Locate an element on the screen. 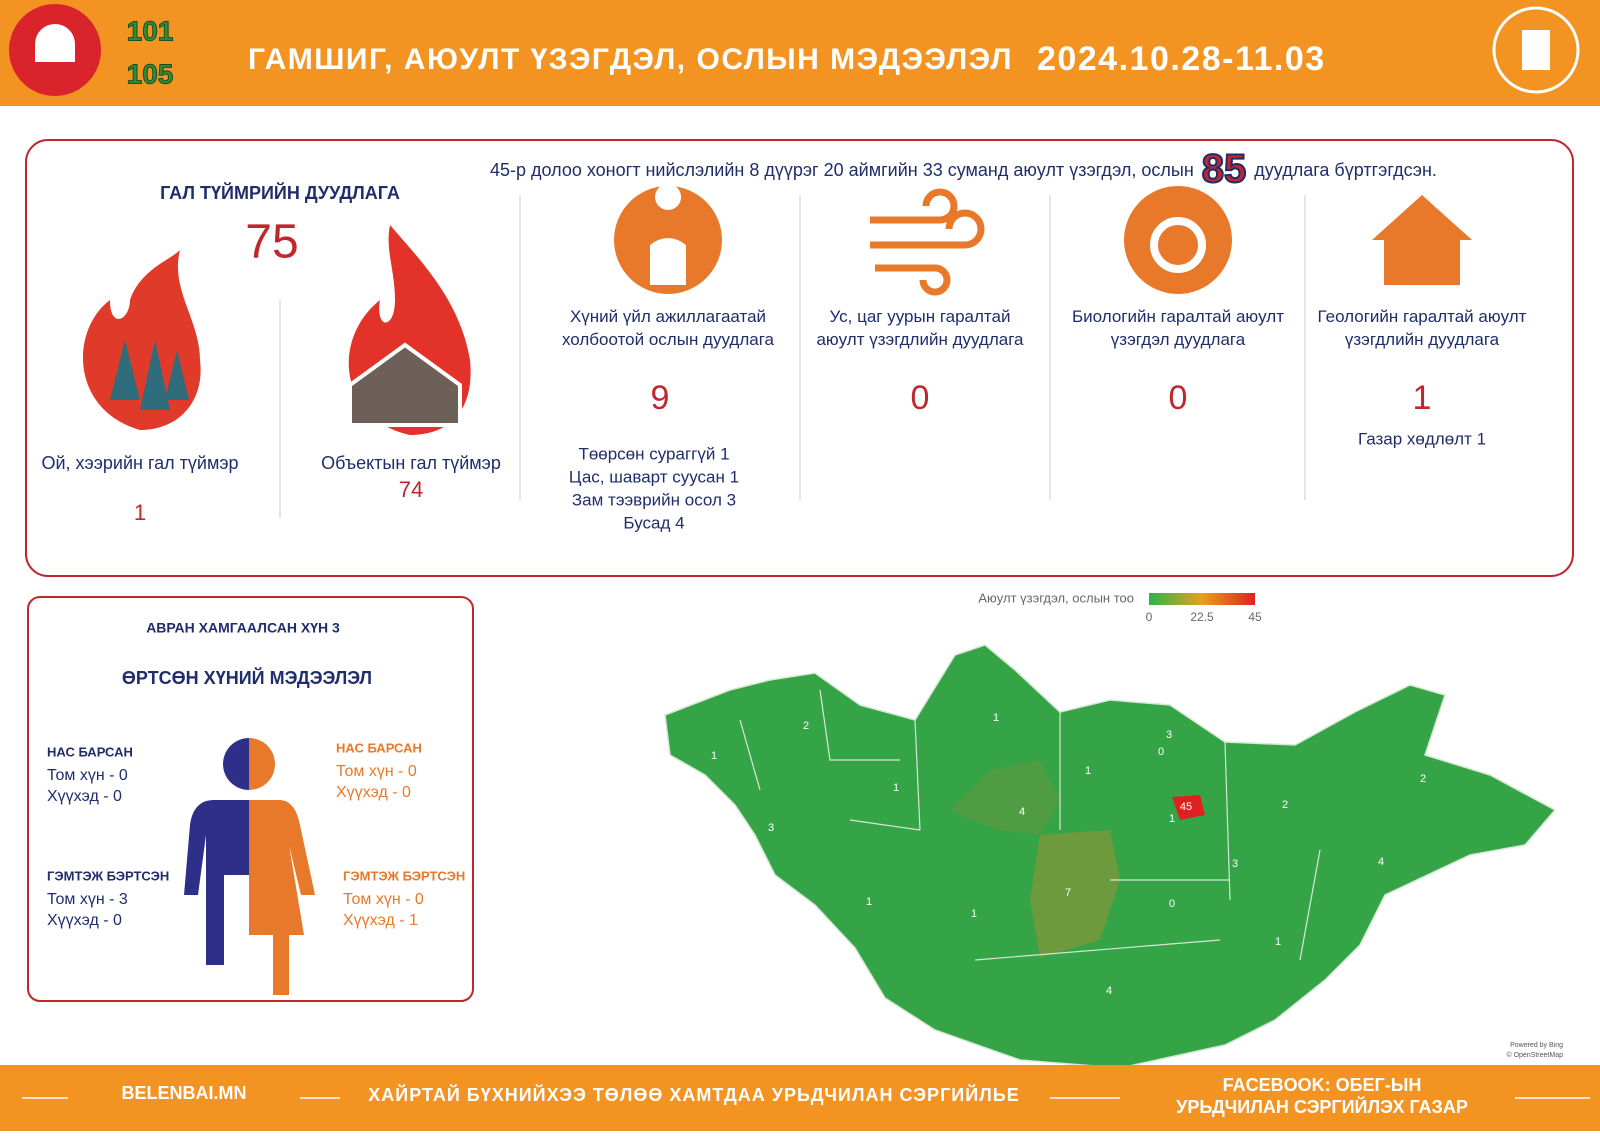  category-title-line: холбоотой ослын дуудлага is located at coordinates (668, 339).